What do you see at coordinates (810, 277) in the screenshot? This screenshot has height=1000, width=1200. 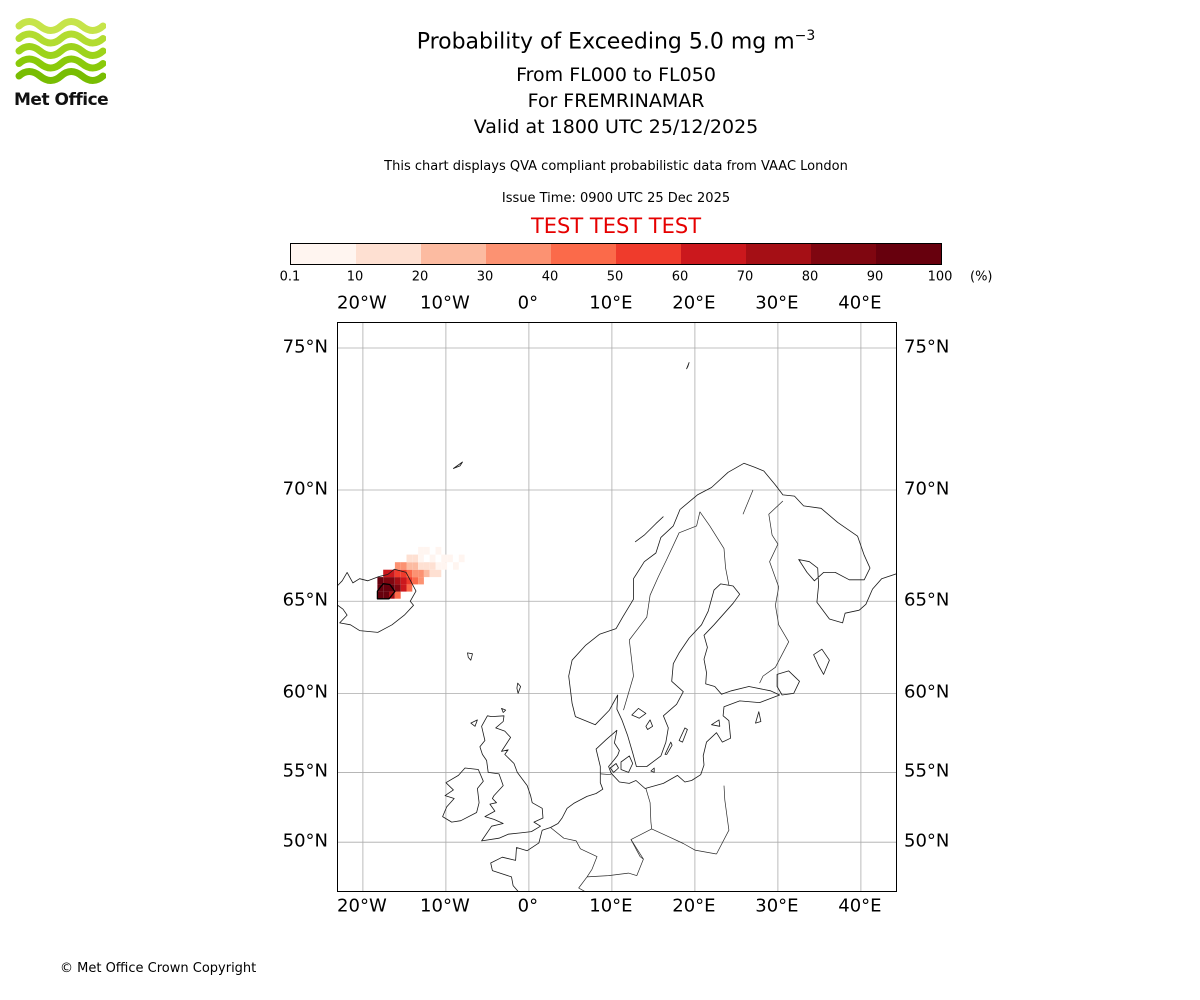 I see `colorbar-tick-label: 80` at bounding box center [810, 277].